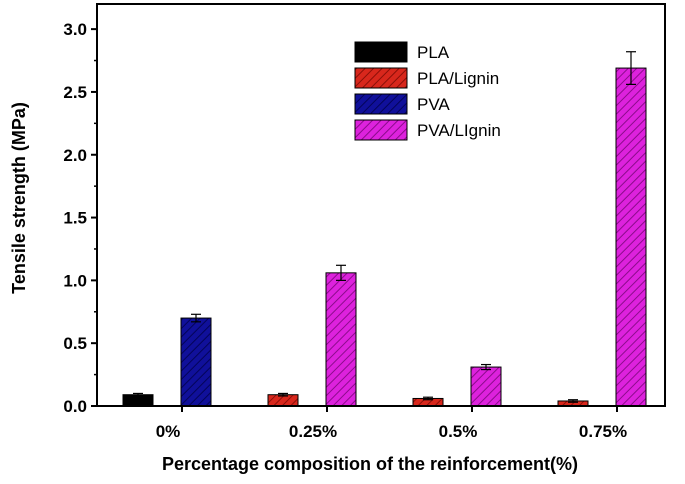 The width and height of the screenshot is (685, 484). I want to click on y-axis-title: Tensile strength (MPa), so click(19, 198).